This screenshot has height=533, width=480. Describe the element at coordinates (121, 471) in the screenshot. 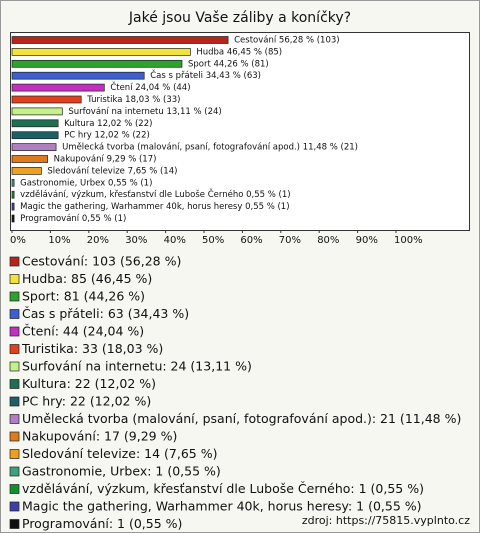

I see `legend-label: Gastronomie, Urbex: 1 (0,55 %)` at that location.